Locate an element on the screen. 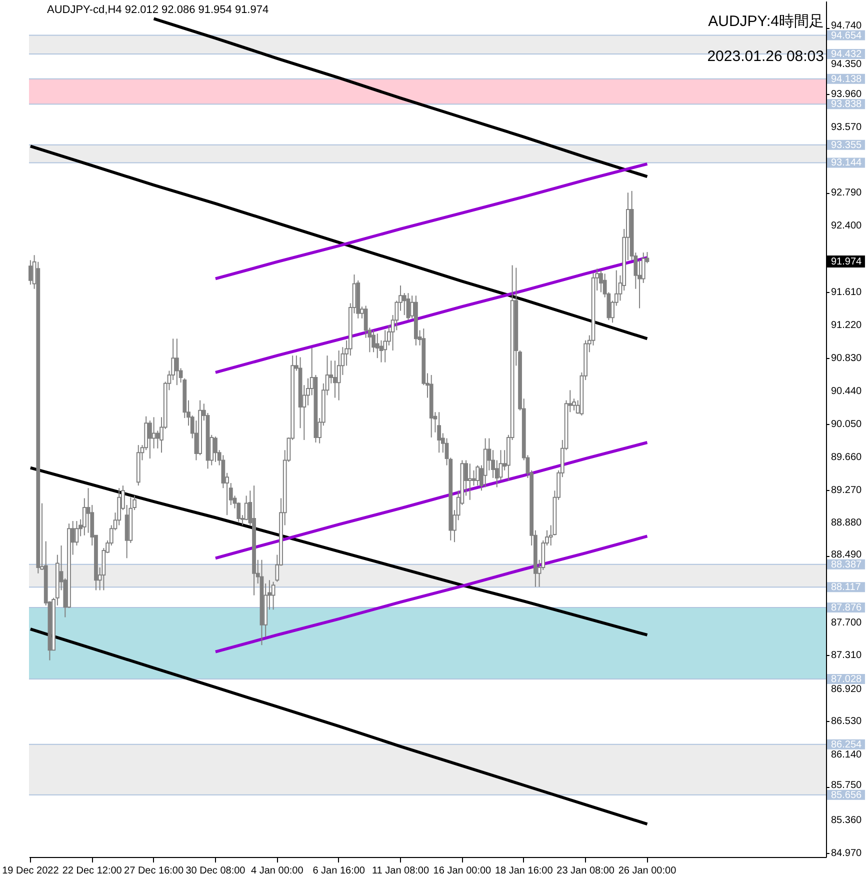 This screenshot has width=866, height=876. ref-line-label: 93.144 is located at coordinates (846, 163).